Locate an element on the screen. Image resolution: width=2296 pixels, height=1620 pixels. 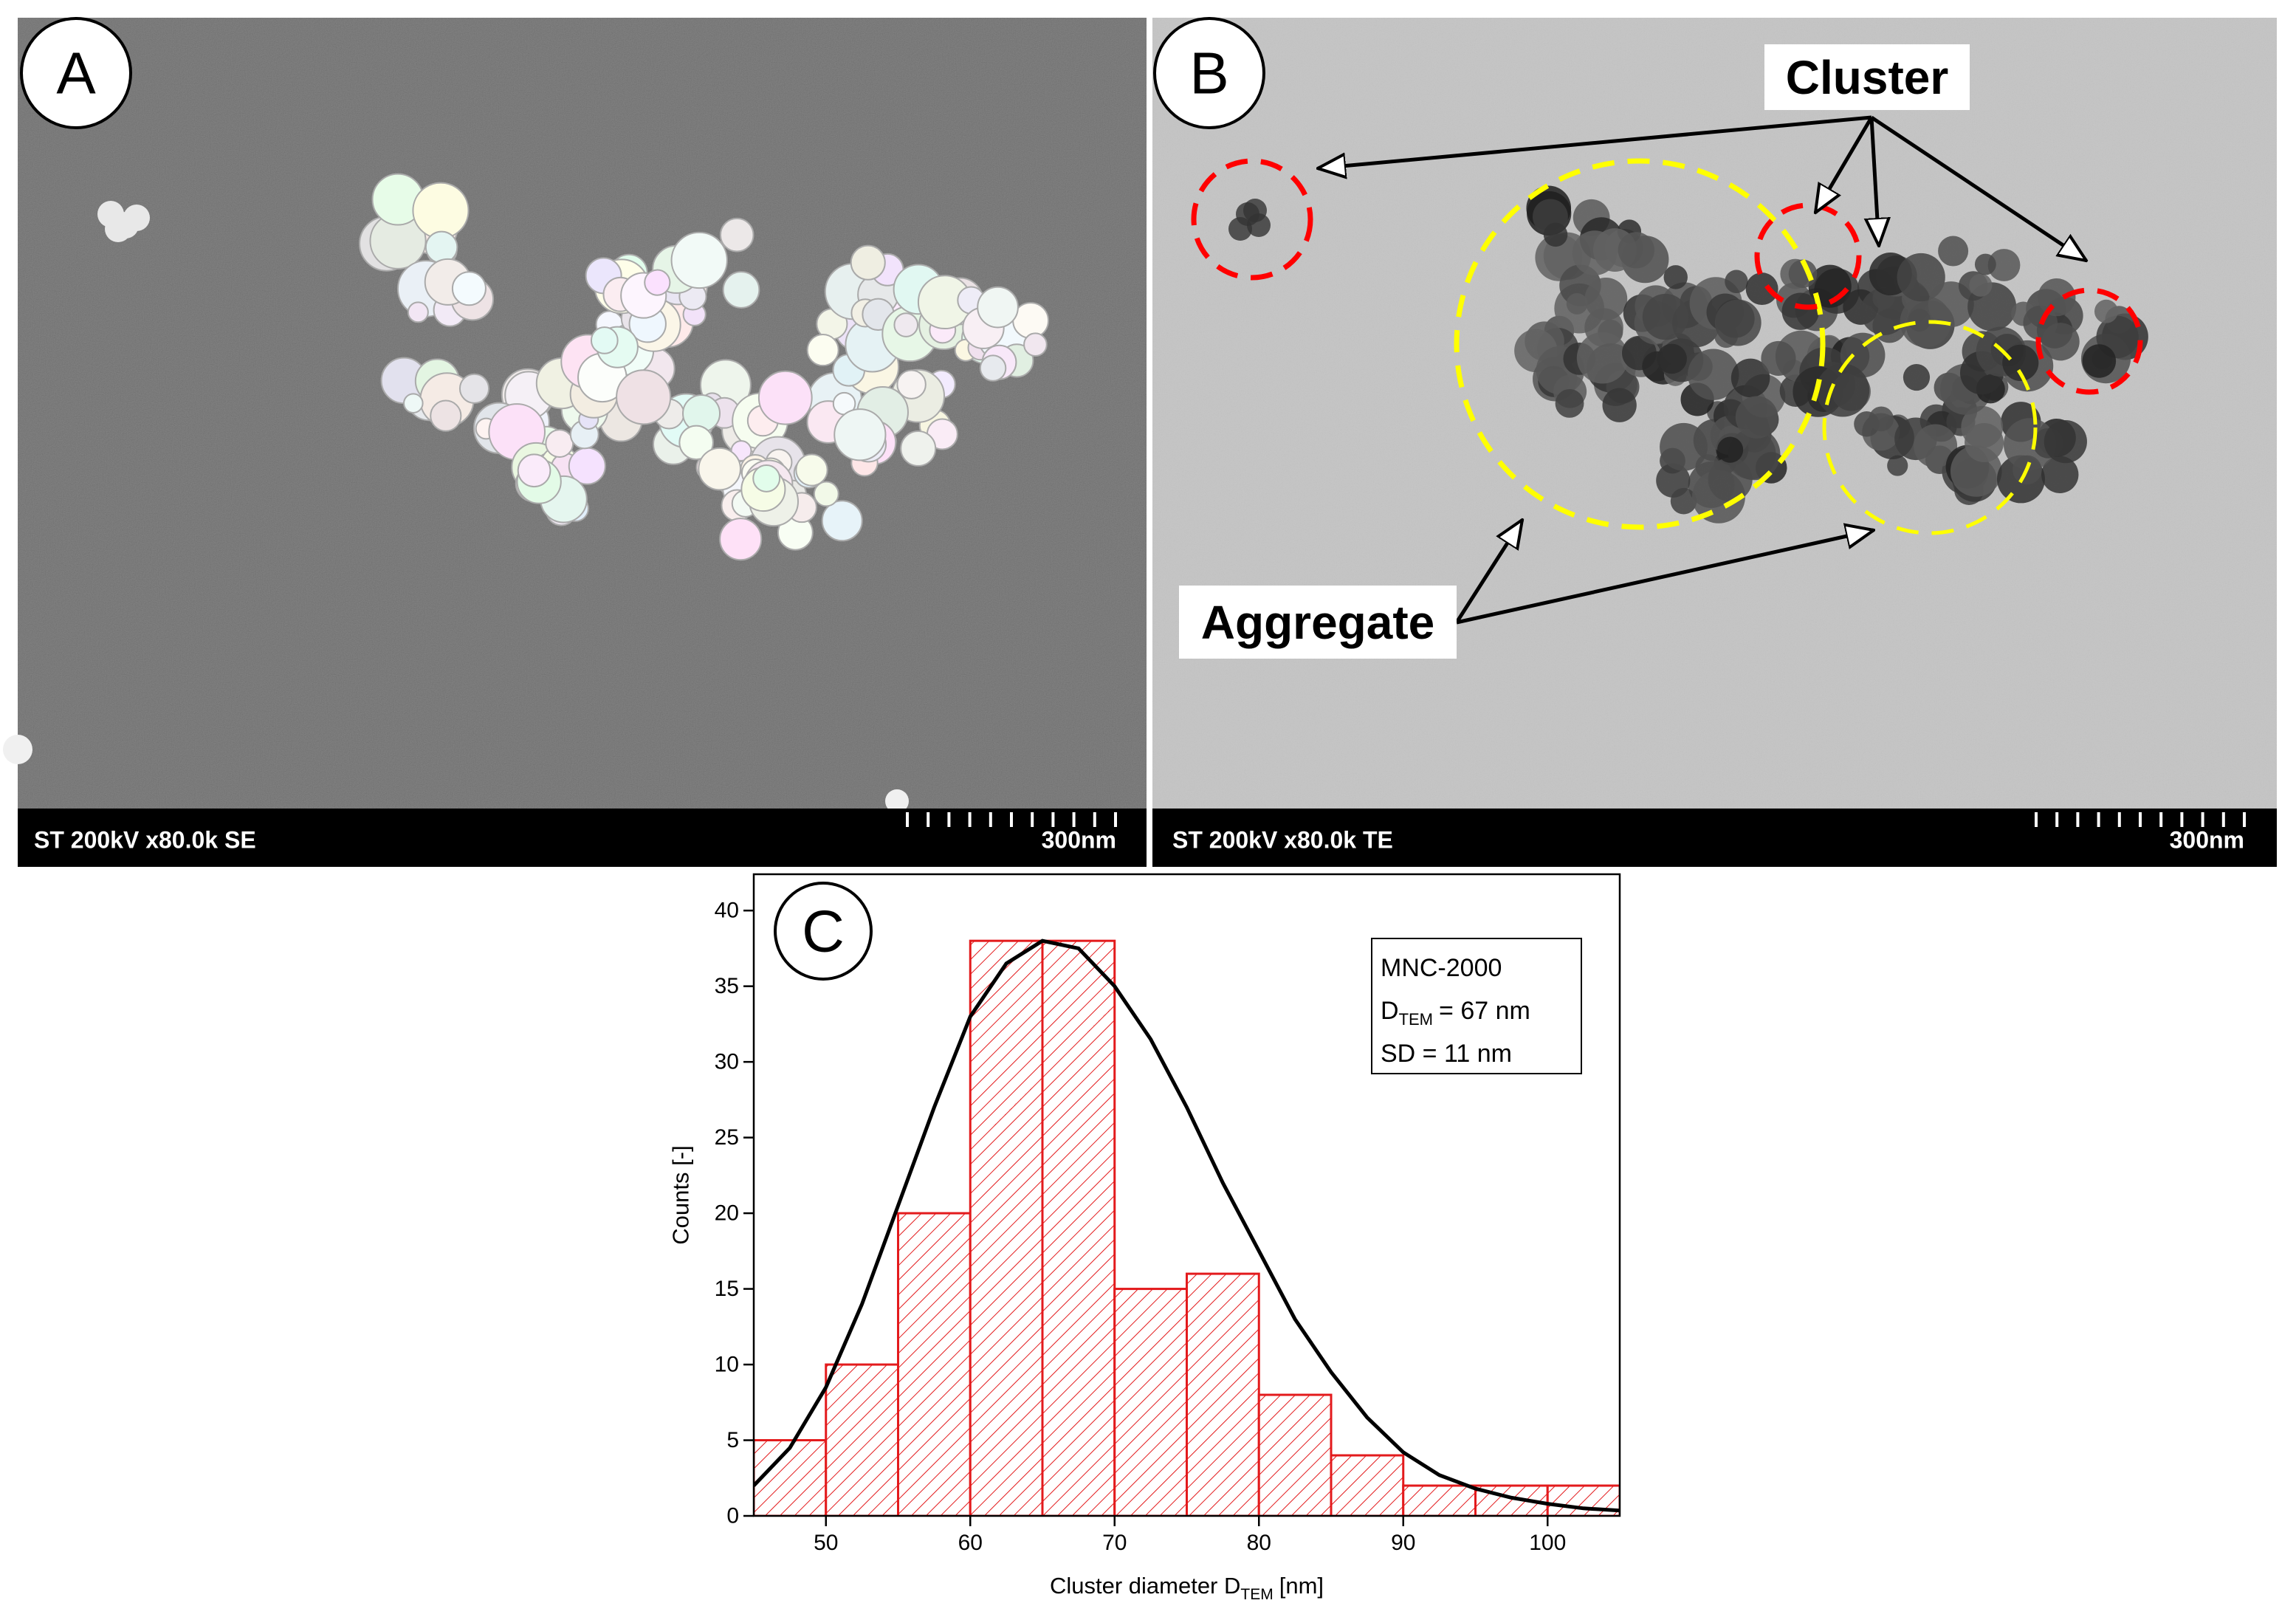
annotation-value: = 67 nm is located at coordinates (1484, 1011).